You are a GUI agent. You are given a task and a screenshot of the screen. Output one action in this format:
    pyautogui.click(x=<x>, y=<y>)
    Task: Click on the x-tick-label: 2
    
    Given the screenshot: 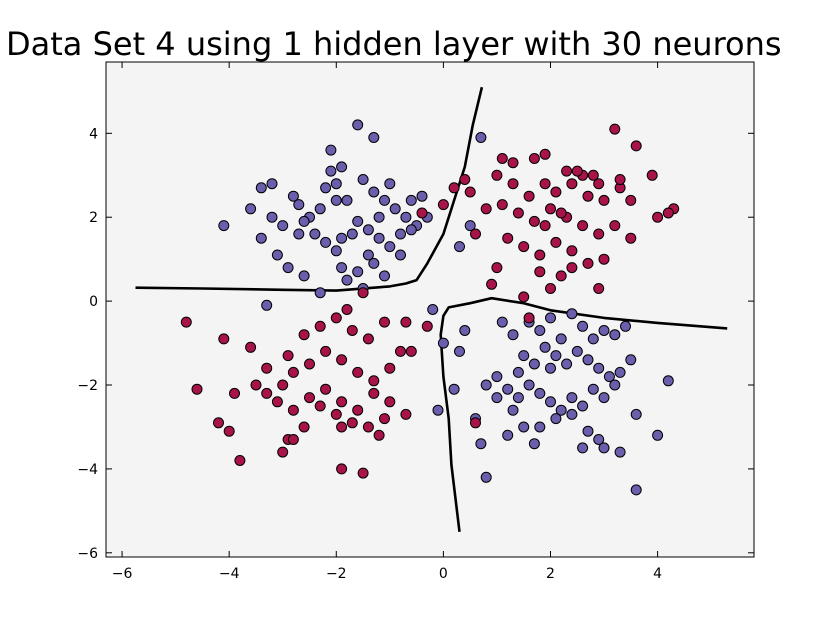 What is the action you would take?
    pyautogui.click(x=550, y=574)
    